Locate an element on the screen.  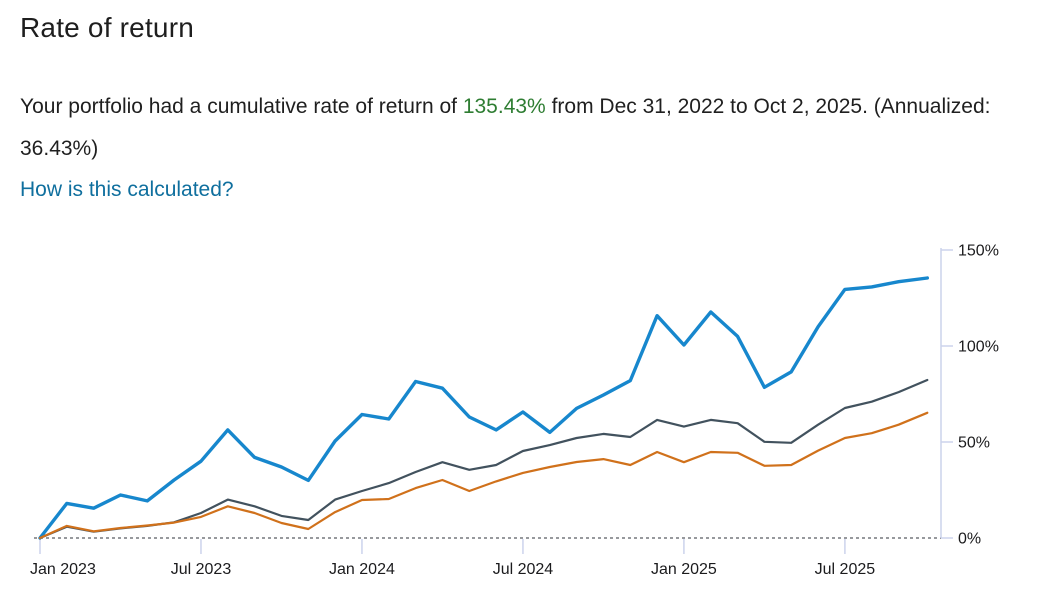
y-tick-label: 100% is located at coordinates (978, 347).